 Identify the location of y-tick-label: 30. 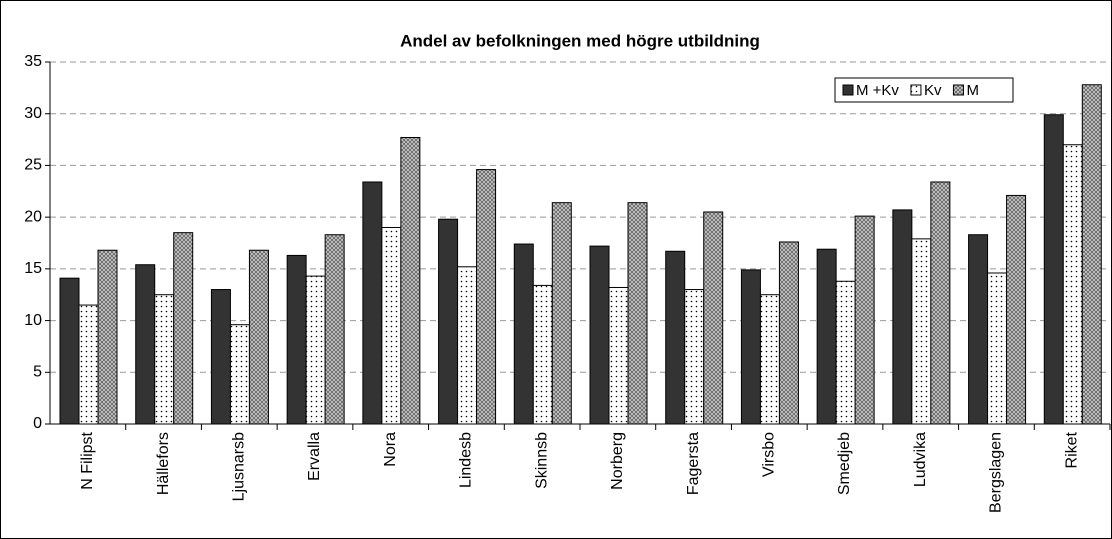
(33, 113).